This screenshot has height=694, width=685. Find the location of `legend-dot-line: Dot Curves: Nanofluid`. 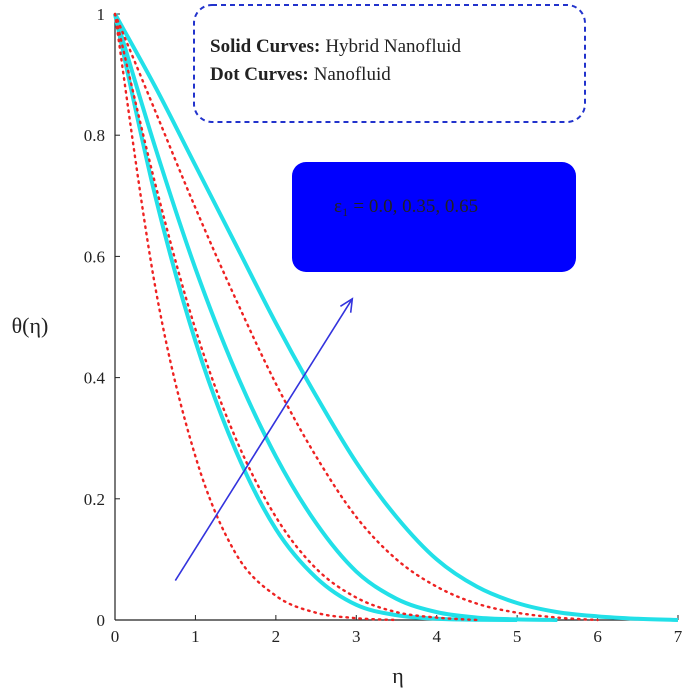

legend-dot-line: Dot Curves: Nanofluid is located at coordinates (300, 74).